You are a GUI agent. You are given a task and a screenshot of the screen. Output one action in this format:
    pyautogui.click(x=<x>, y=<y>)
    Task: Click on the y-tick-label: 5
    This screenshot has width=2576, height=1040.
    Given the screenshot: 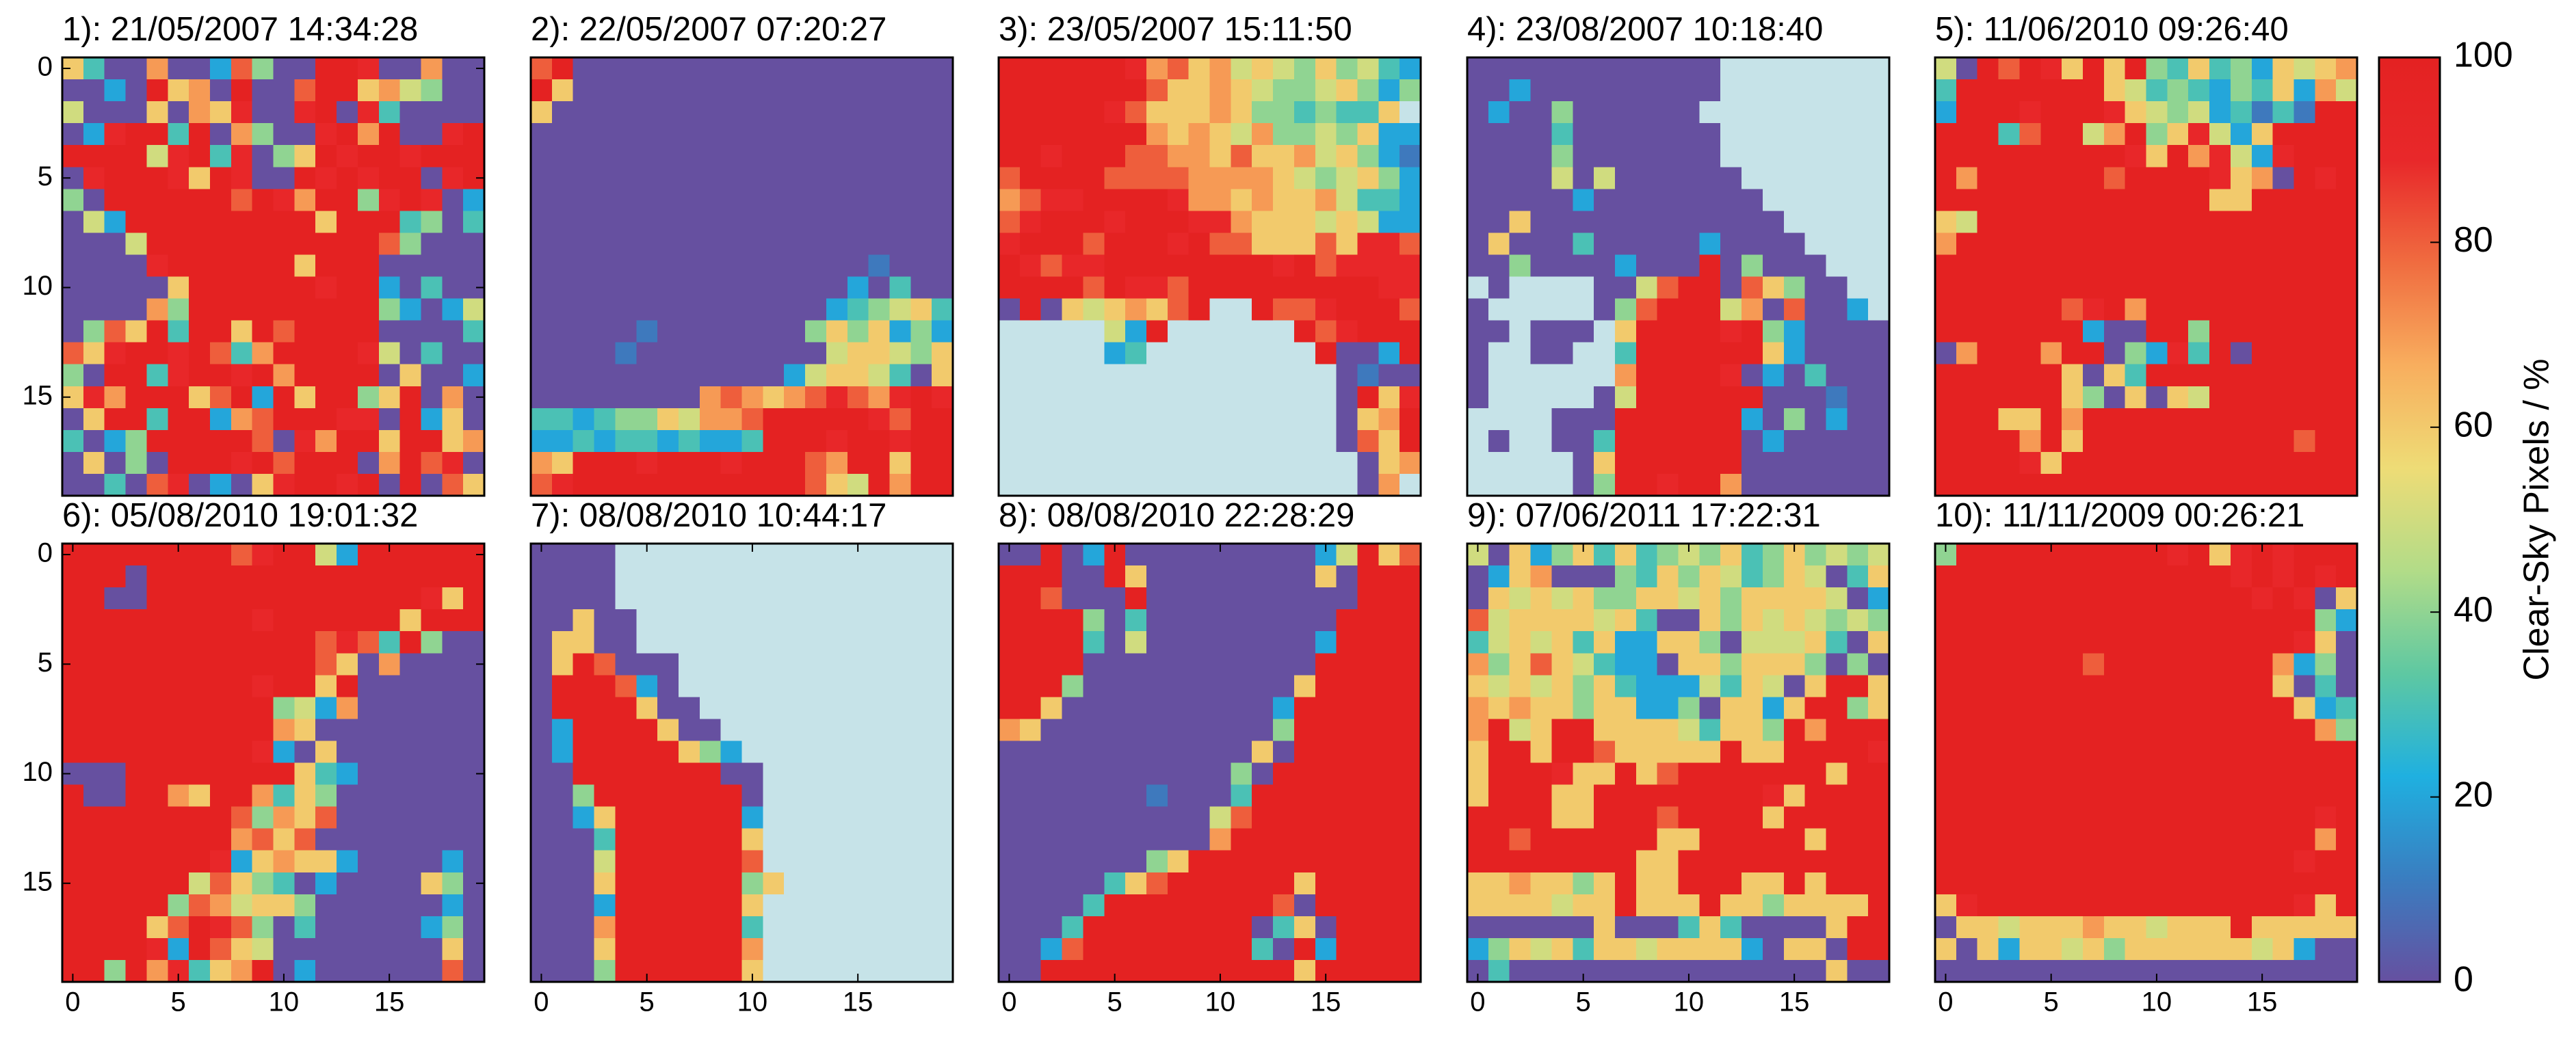 What is the action you would take?
    pyautogui.click(x=45, y=176)
    